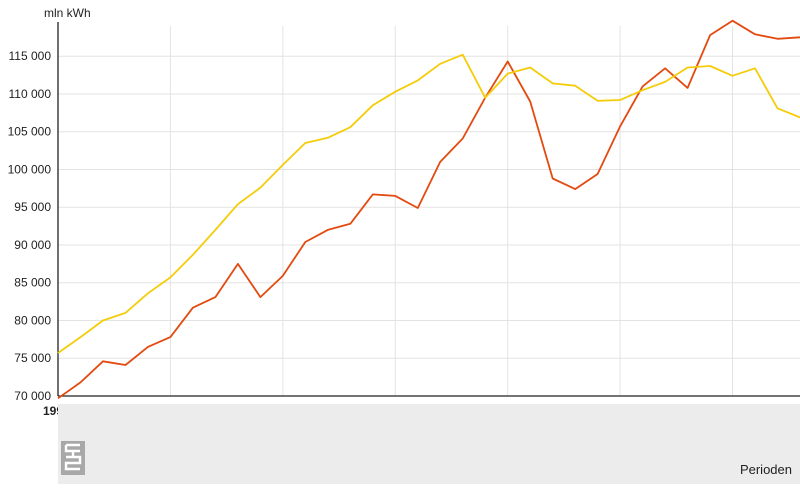 The height and width of the screenshot is (489, 800). What do you see at coordinates (73, 458) in the screenshot?
I see `cbs-logo-icon` at bounding box center [73, 458].